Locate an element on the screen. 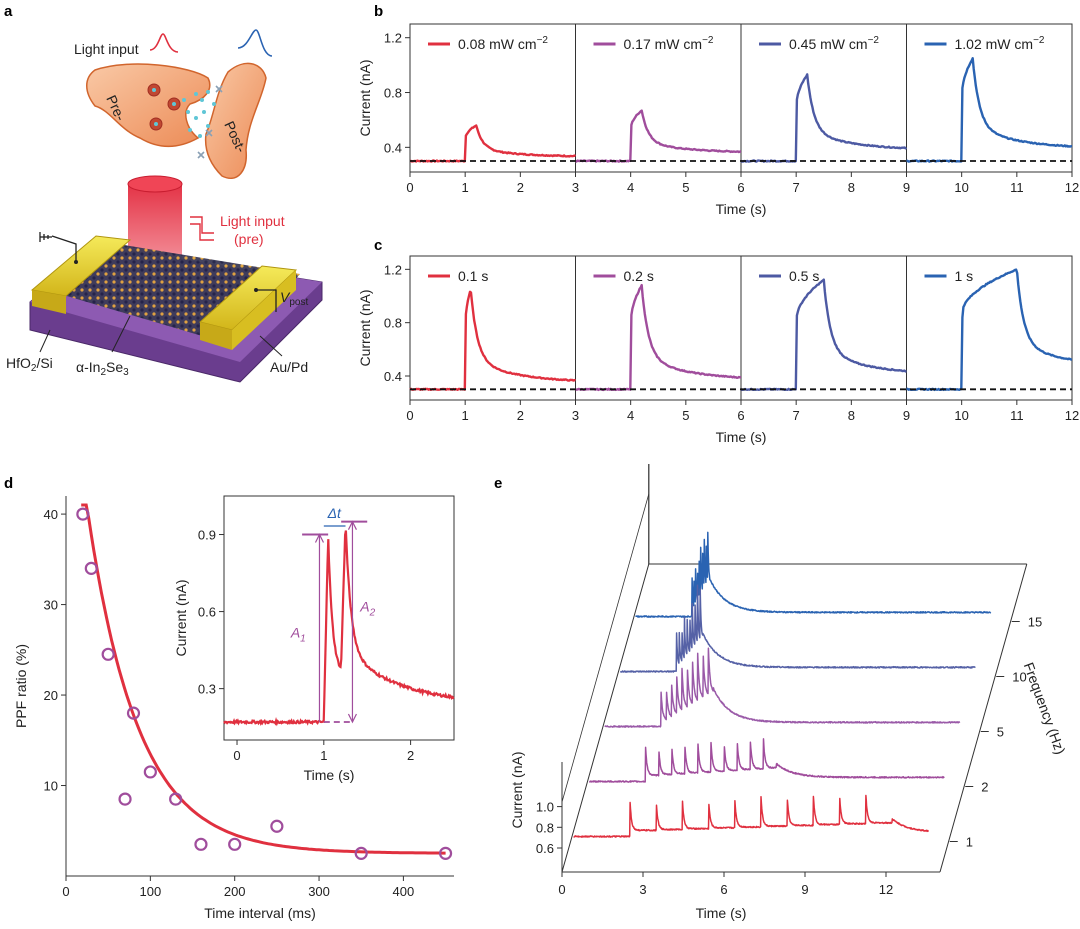 The height and width of the screenshot is (929, 1080). panel-b-xtick-label: 11 is located at coordinates (1017, 187).